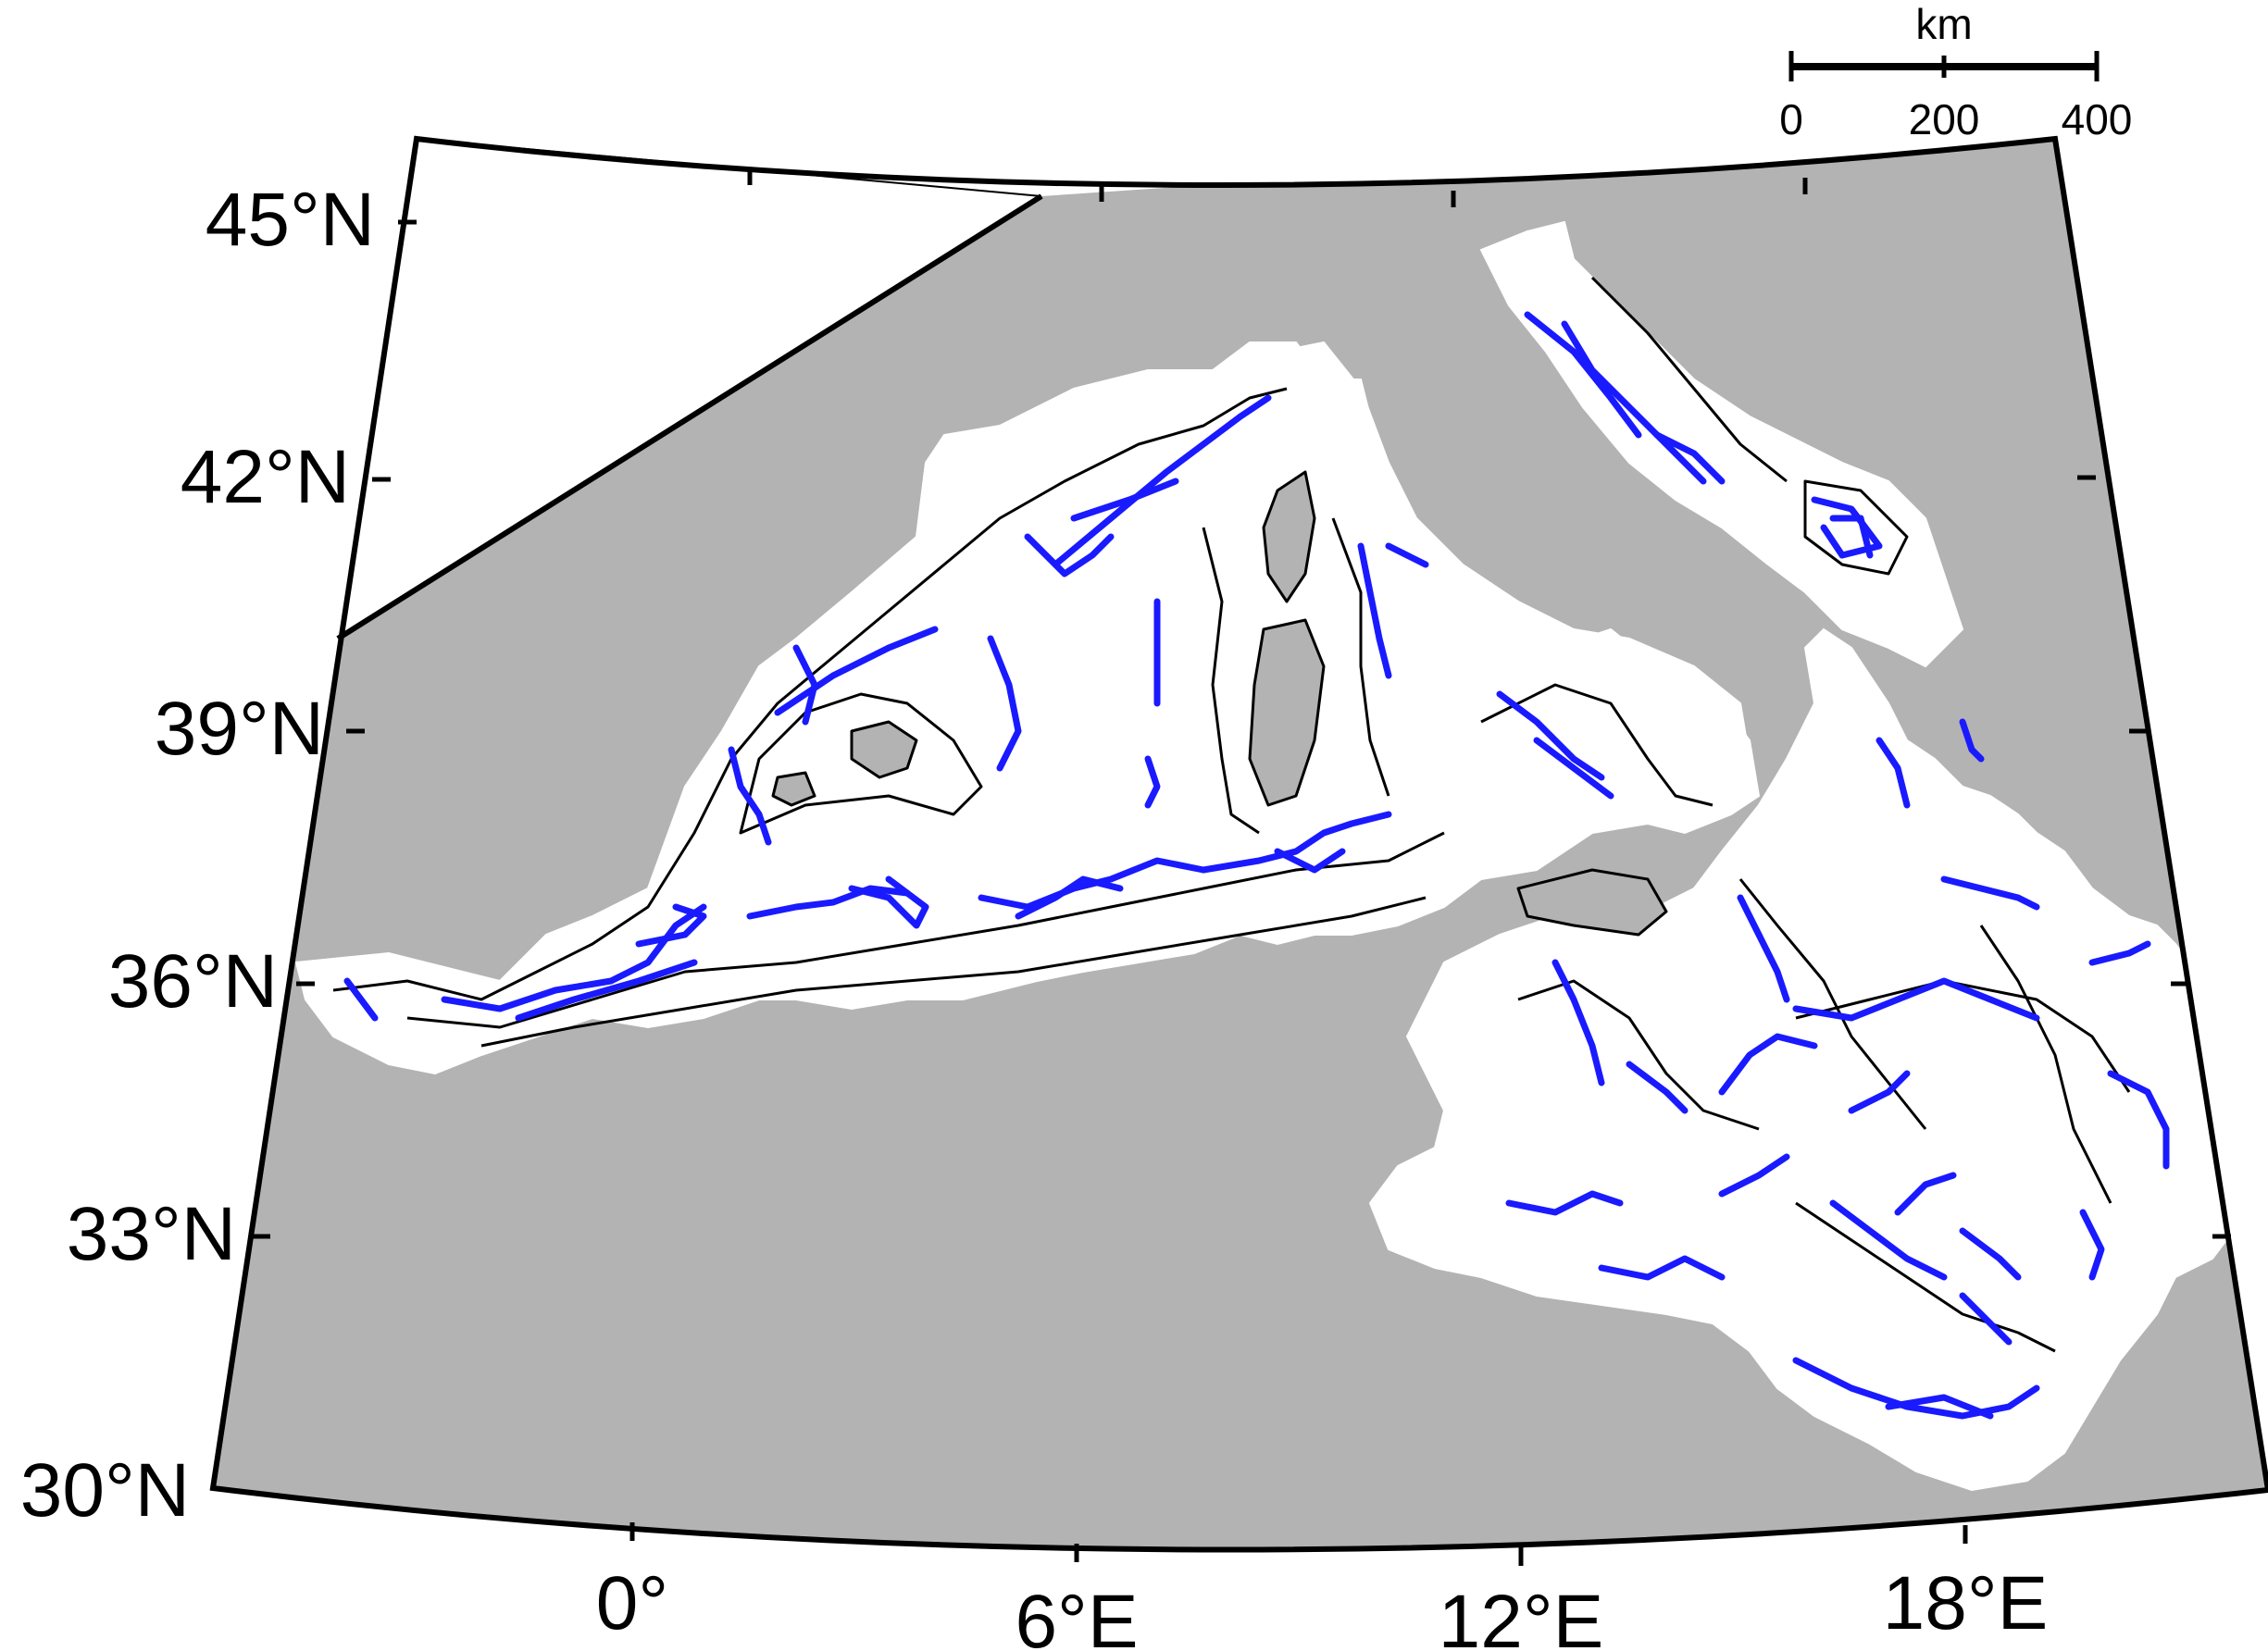 The height and width of the screenshot is (1651, 2268). I want to click on scale-tick-200: 200, so click(1944, 119).